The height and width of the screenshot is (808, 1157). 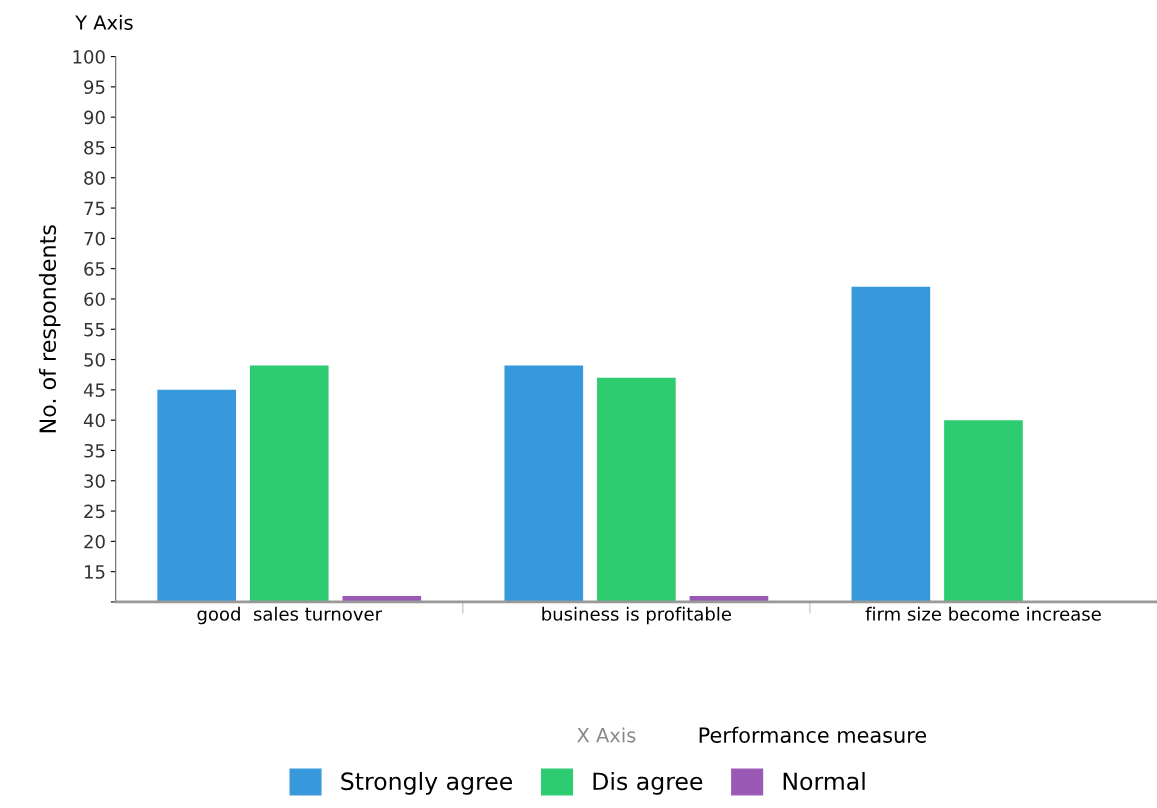 I want to click on y-tick-label: 70, so click(x=94, y=238).